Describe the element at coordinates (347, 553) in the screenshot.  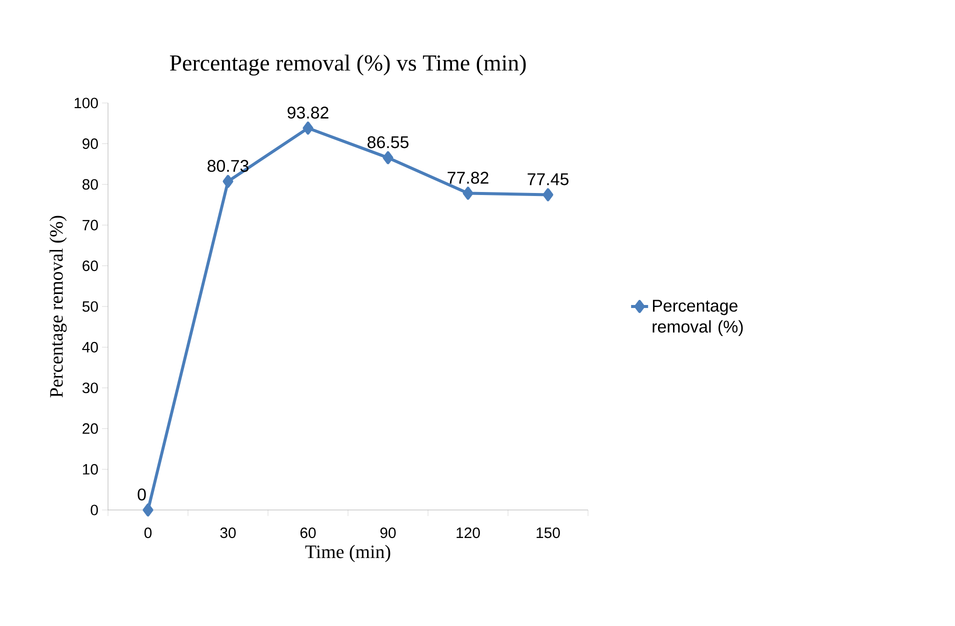
I see `x-axis-title: Time (min)` at that location.